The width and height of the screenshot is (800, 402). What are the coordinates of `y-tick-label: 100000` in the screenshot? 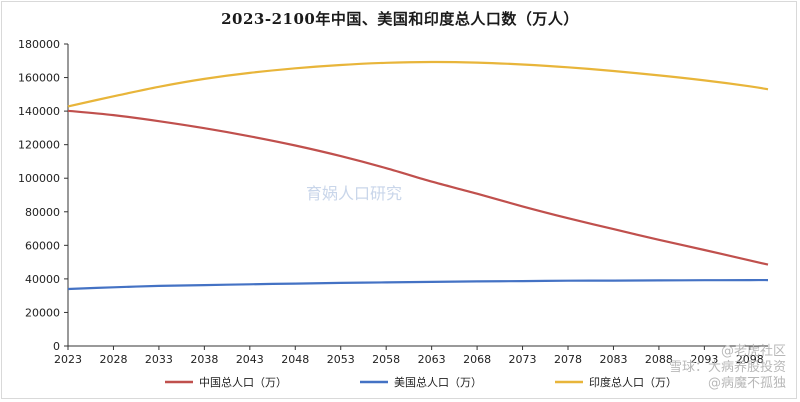 It's located at (39, 178).